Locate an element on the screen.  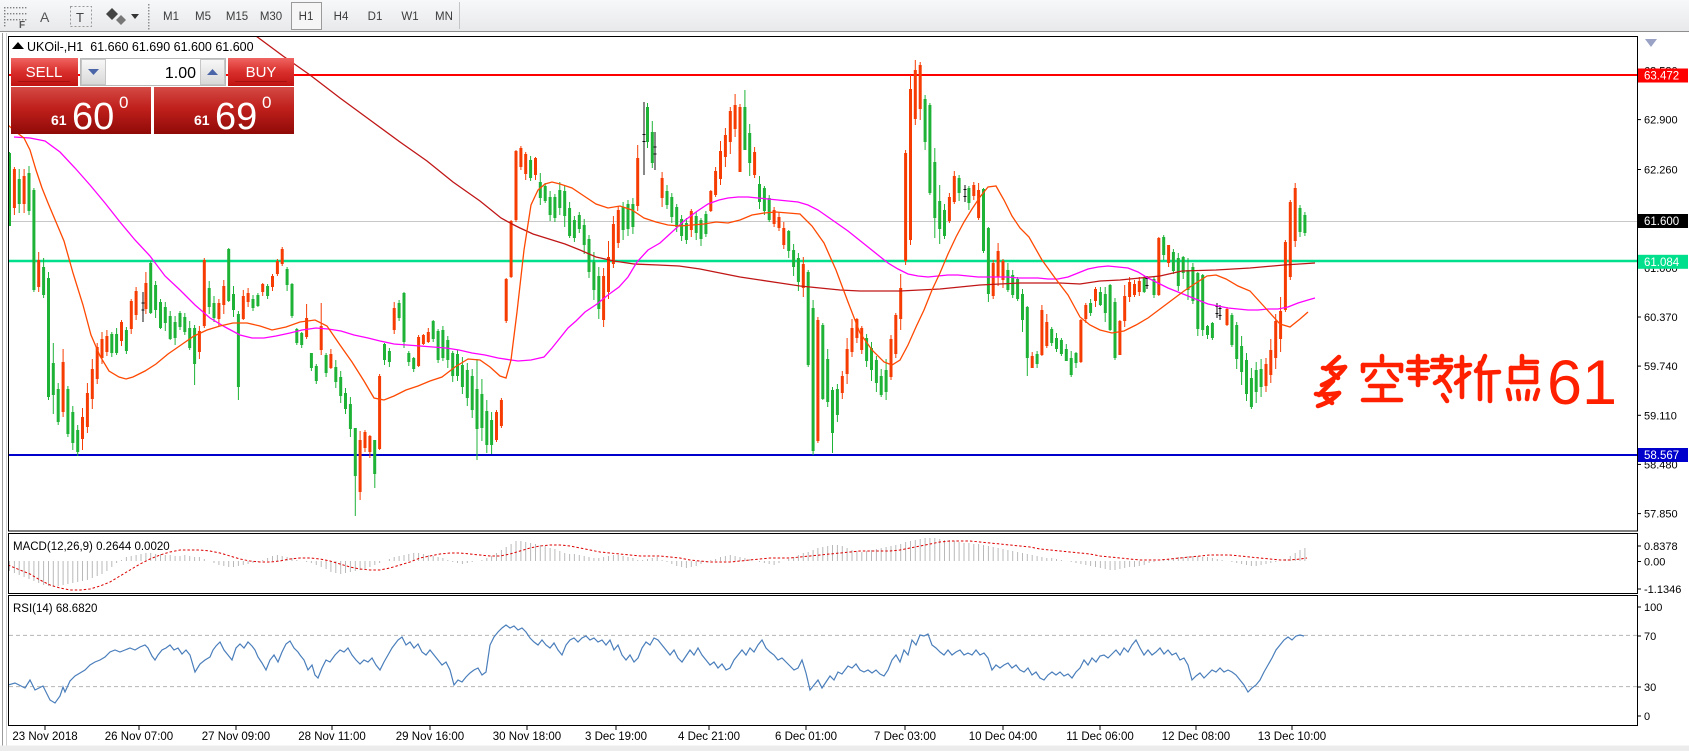
svg-text: T is located at coordinates (80, 17).